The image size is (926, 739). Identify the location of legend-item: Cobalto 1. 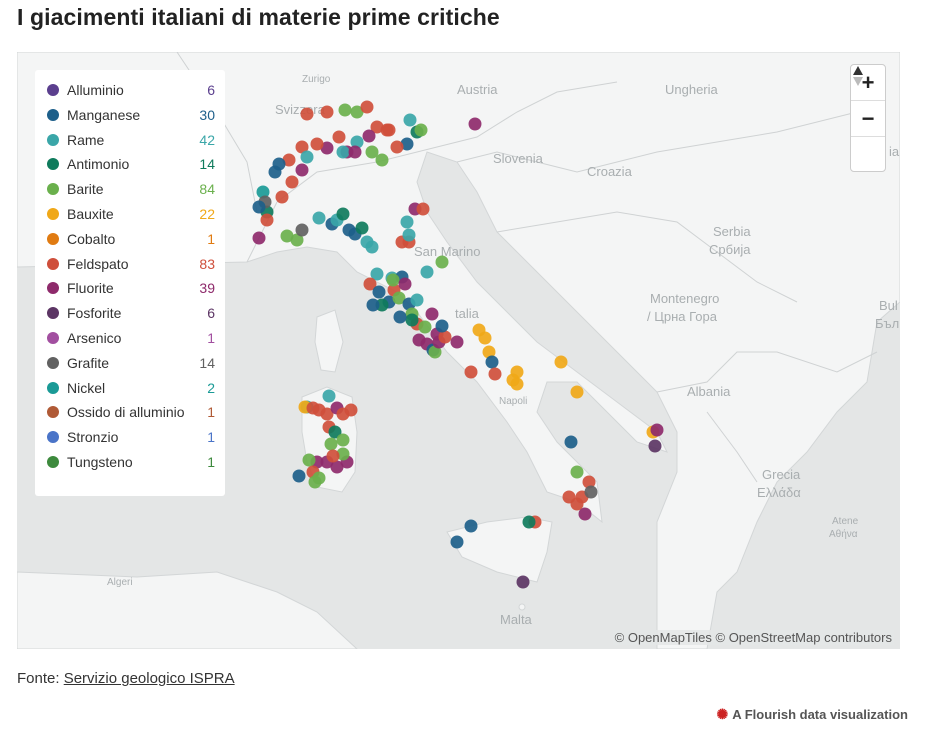
(131, 239).